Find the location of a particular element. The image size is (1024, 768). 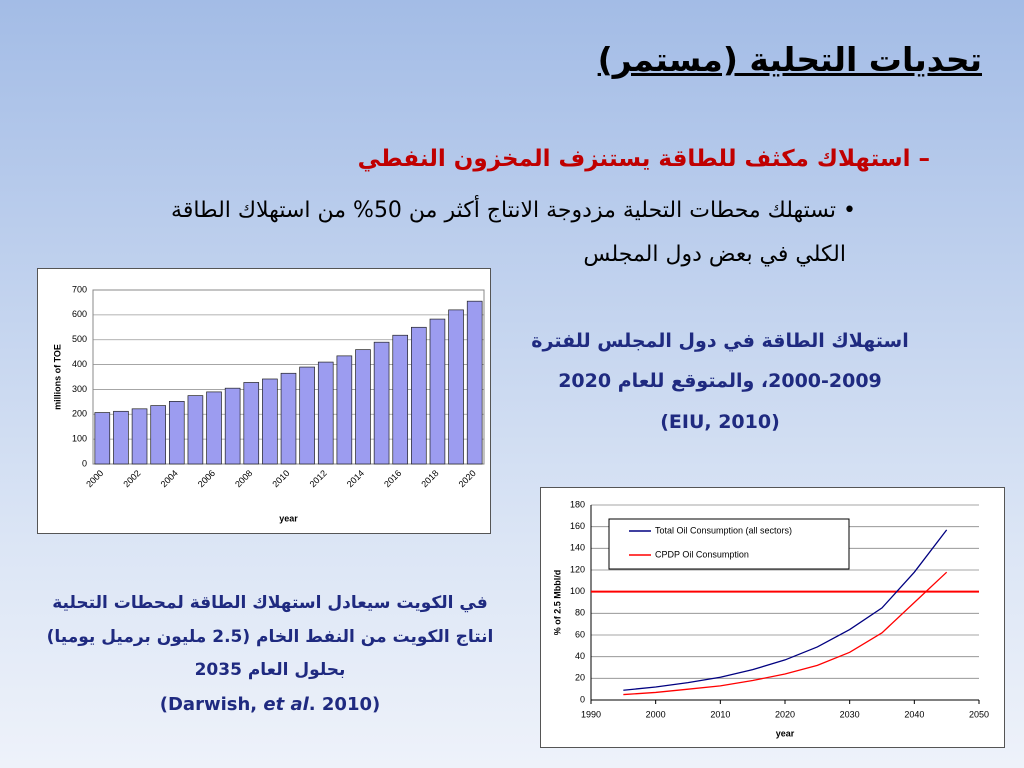

y-tick-label: 200 is located at coordinates (79, 414).